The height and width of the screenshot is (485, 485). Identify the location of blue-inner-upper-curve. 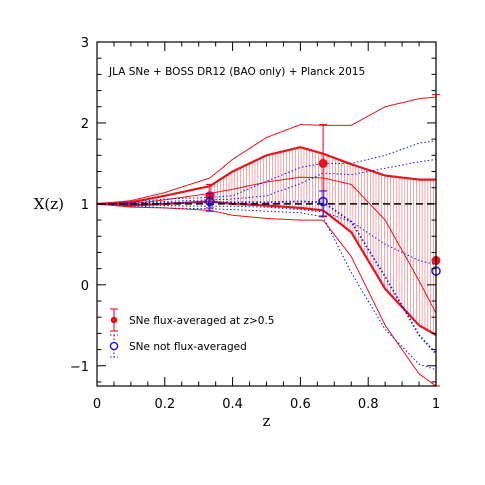
(266, 181).